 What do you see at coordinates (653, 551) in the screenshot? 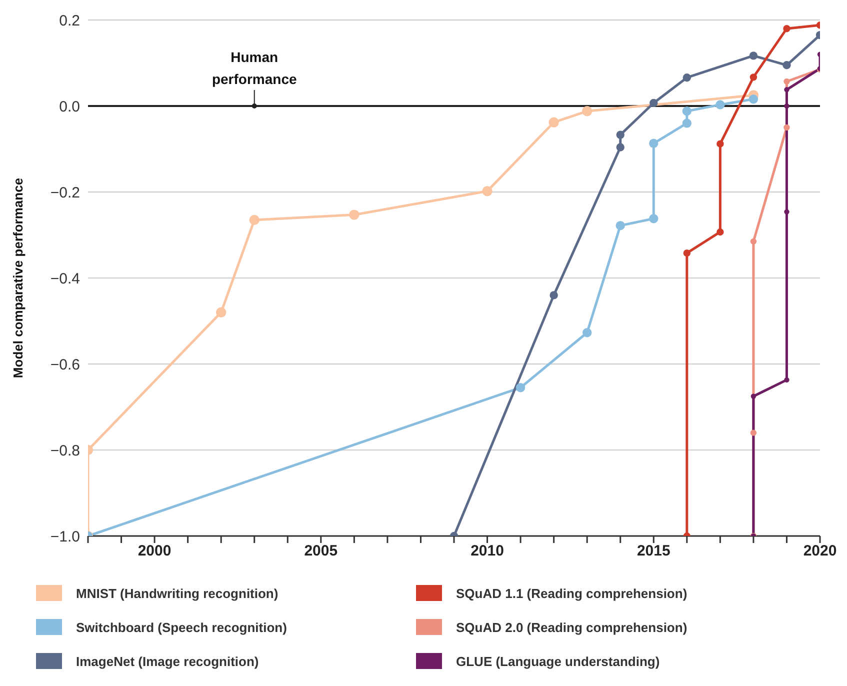
I see `x-tick-label: 2015` at bounding box center [653, 551].